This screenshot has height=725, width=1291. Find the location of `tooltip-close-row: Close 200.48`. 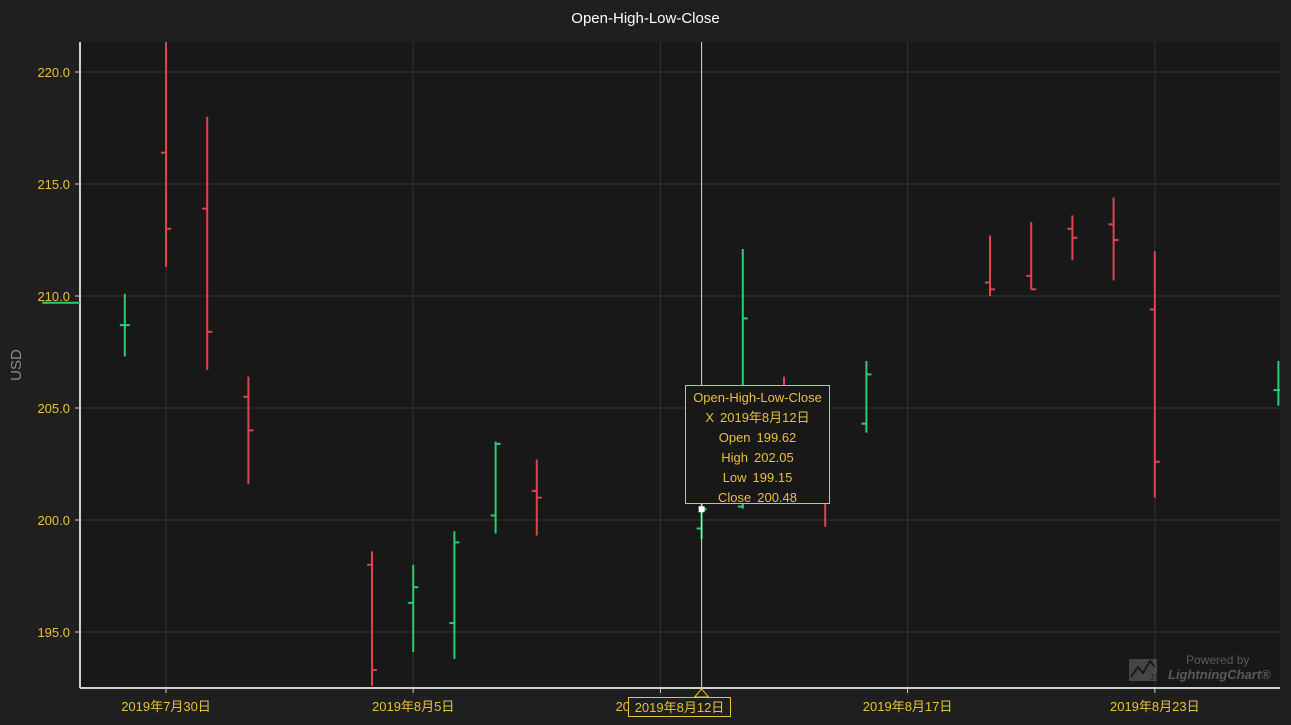

tooltip-close-row: Close 200.48 is located at coordinates (757, 498).